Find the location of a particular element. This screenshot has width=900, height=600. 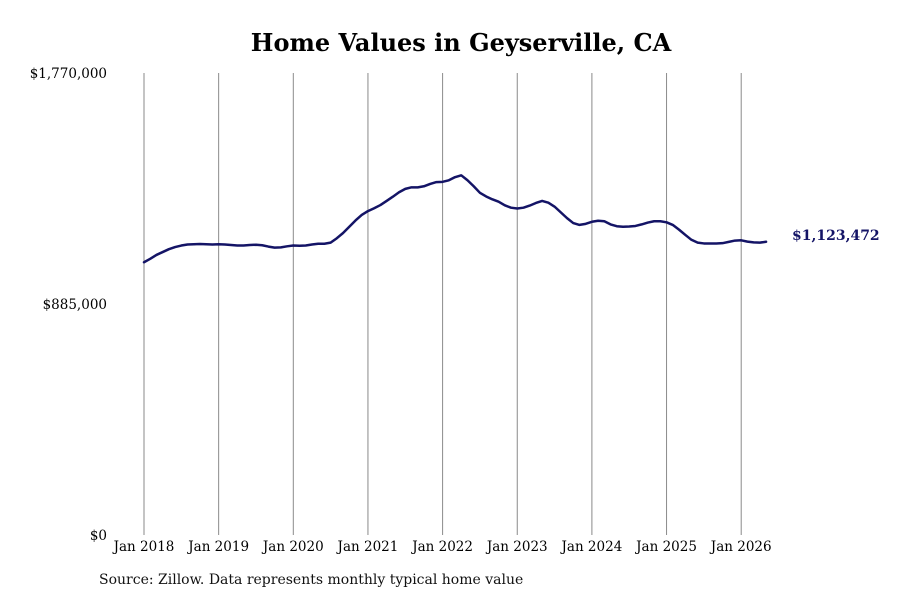

x-tick-label: Jan 2026 is located at coordinates (740, 547).